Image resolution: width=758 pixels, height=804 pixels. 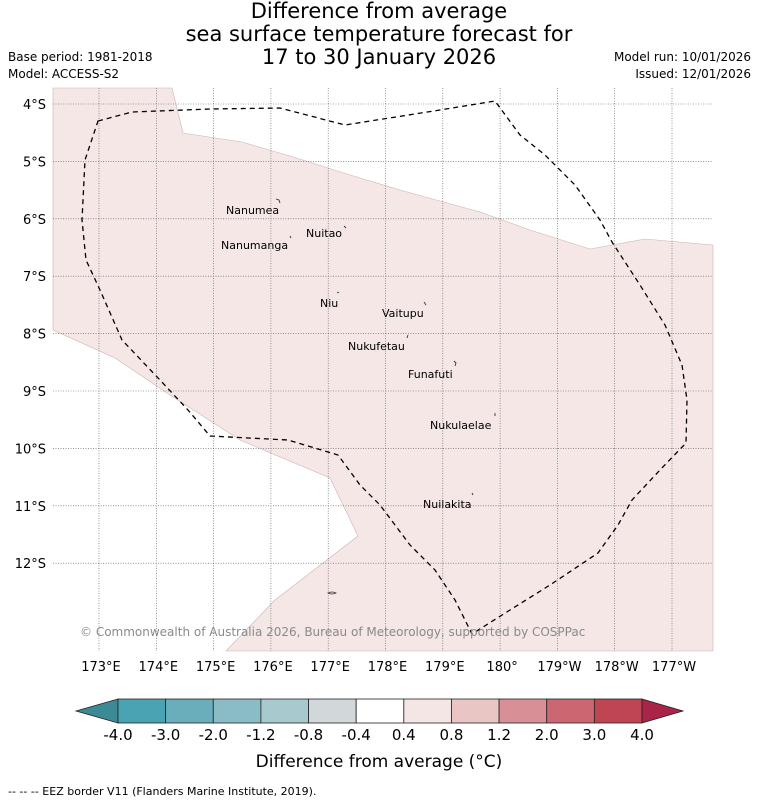 What do you see at coordinates (674, 667) in the screenshot?
I see `lon-label: 177°W` at bounding box center [674, 667].